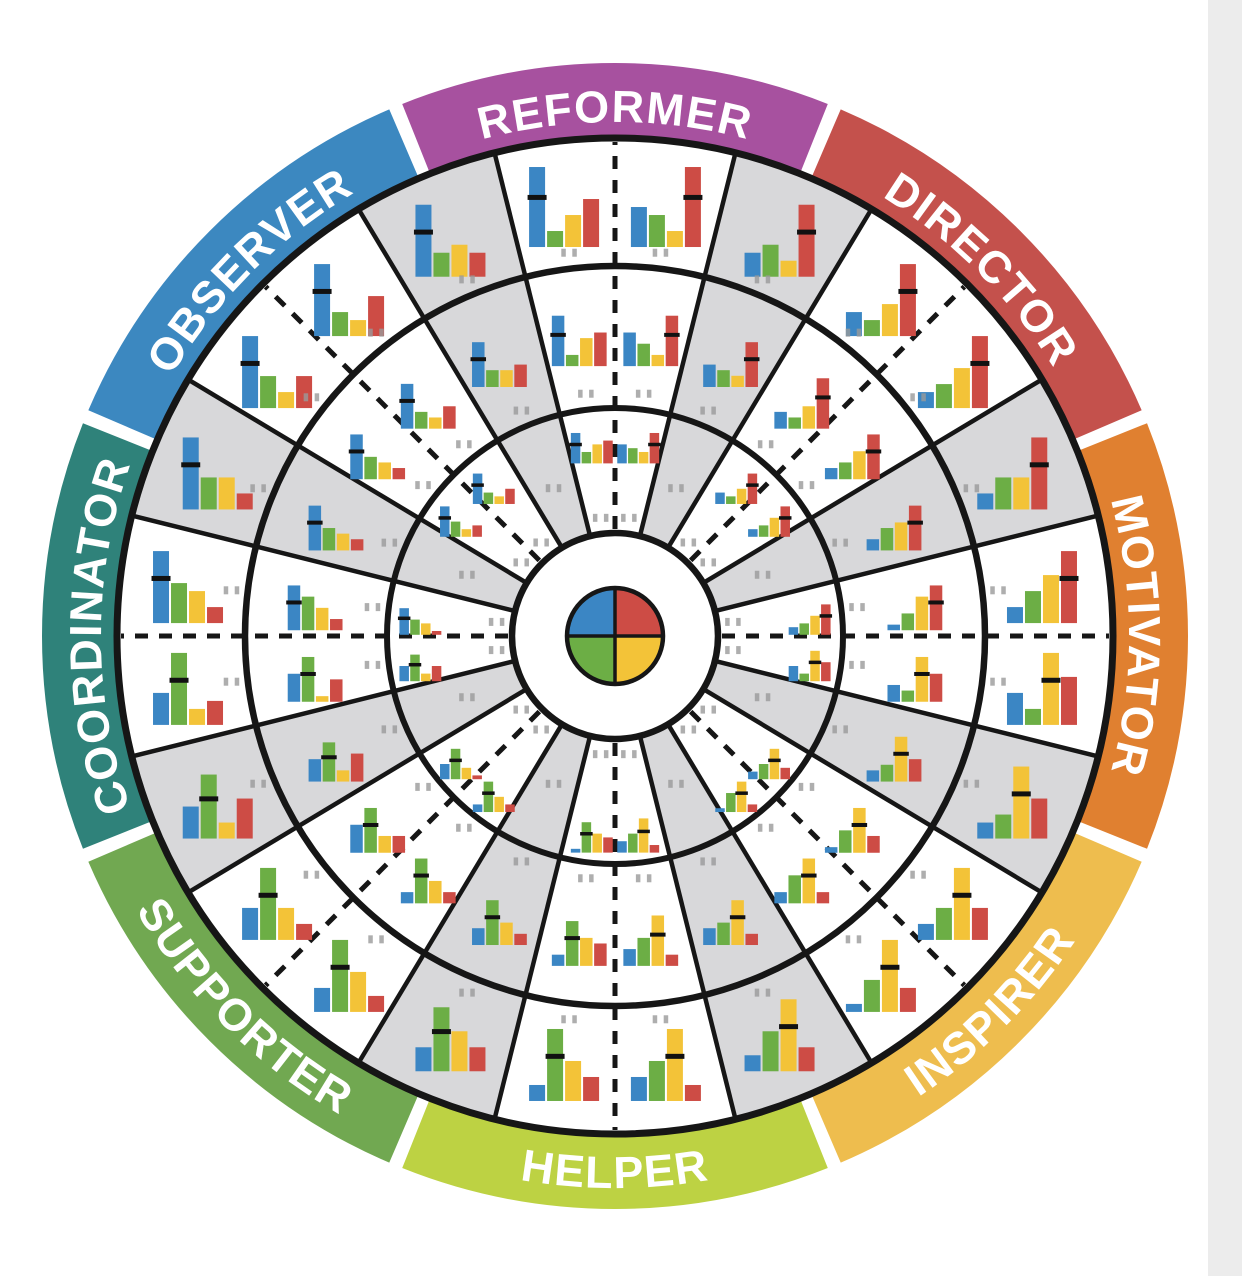 Image resolution: width=1242 pixels, height=1276 pixels. What do you see at coordinates (253, 274) in the screenshot?
I see `segment-arc-observer` at bounding box center [253, 274].